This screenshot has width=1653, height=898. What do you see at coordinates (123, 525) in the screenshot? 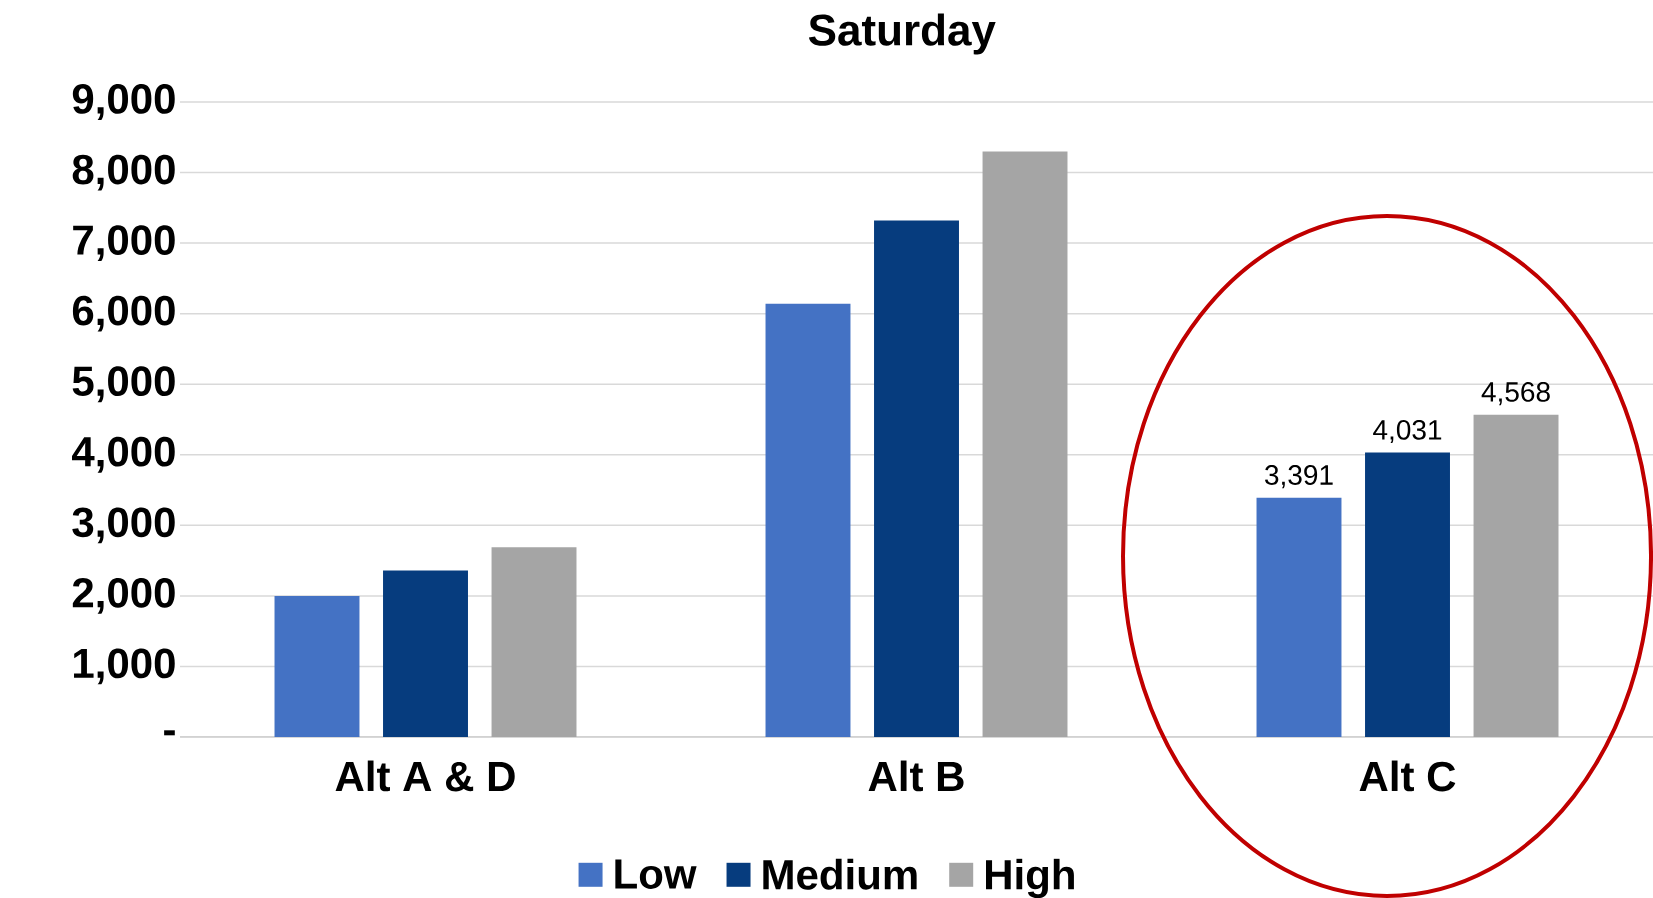
I see `y-tick-label: 3,000` at bounding box center [123, 525].